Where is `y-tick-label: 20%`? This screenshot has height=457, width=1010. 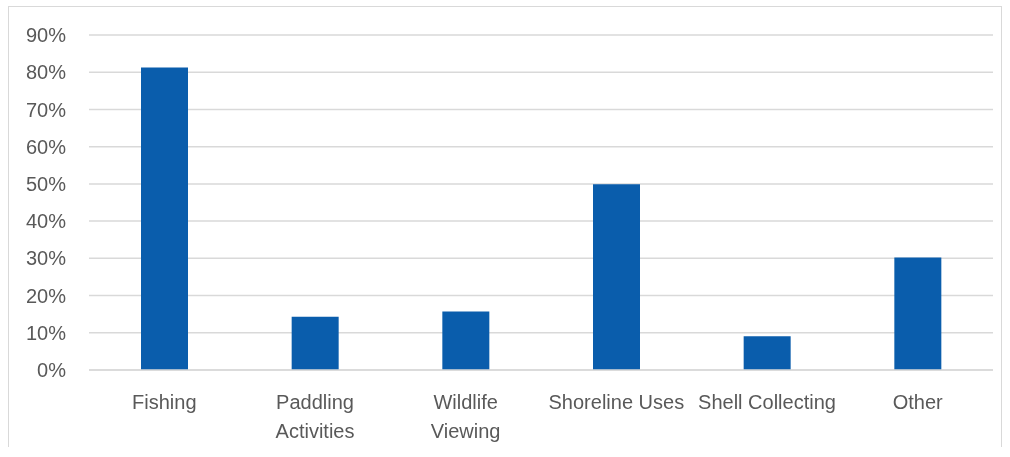 y-tick-label: 20% is located at coordinates (46, 295).